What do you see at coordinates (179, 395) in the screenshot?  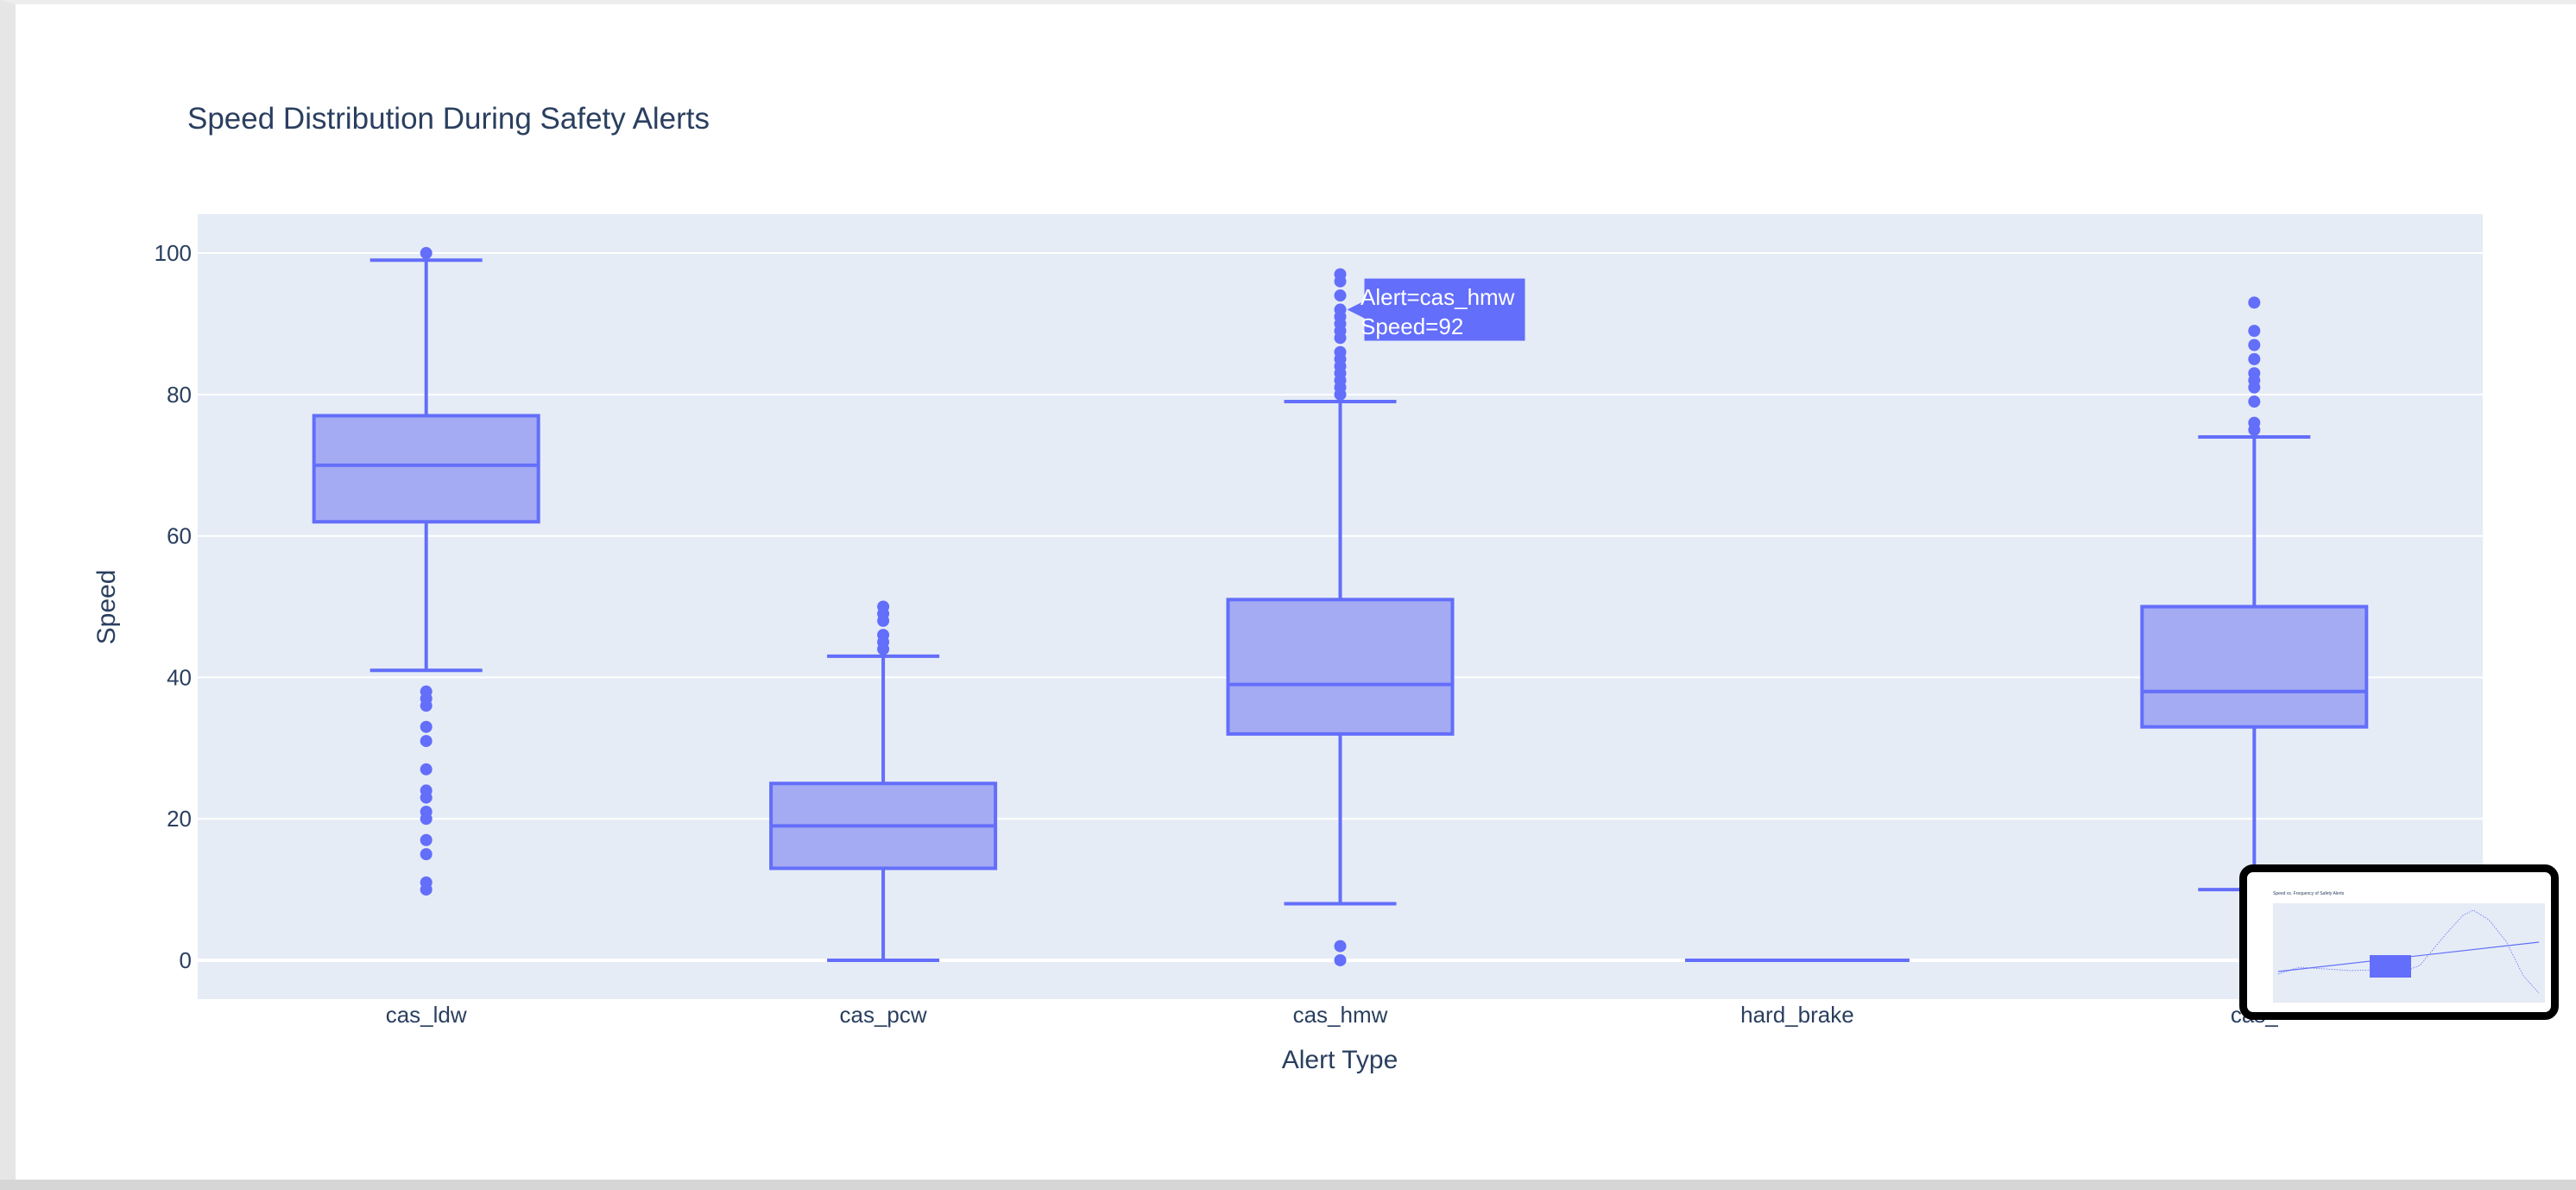 I see `y-tick-label-80: 80` at bounding box center [179, 395].